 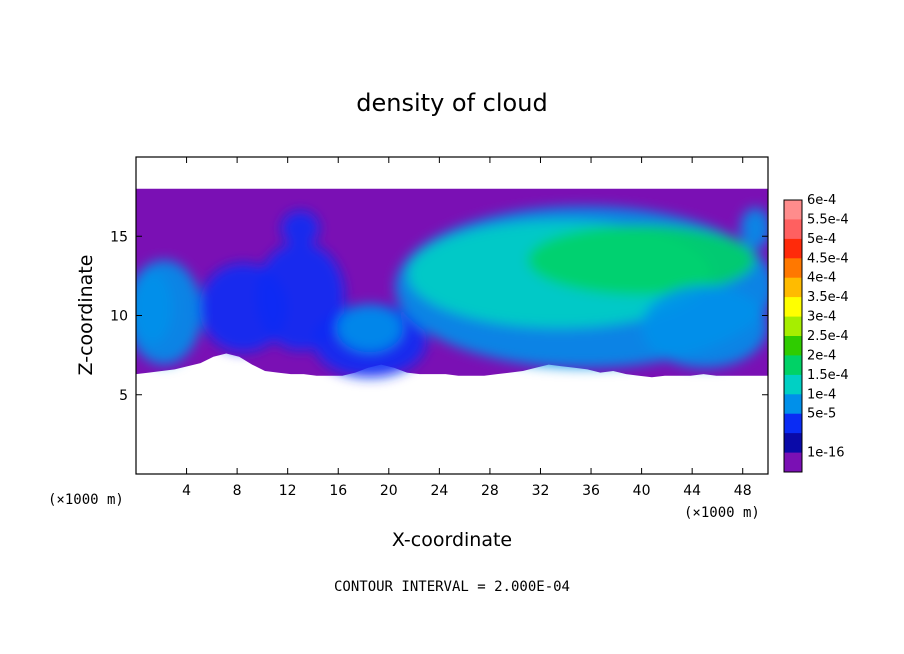 I want to click on colorbar-label: 5e-4, so click(x=821, y=239).